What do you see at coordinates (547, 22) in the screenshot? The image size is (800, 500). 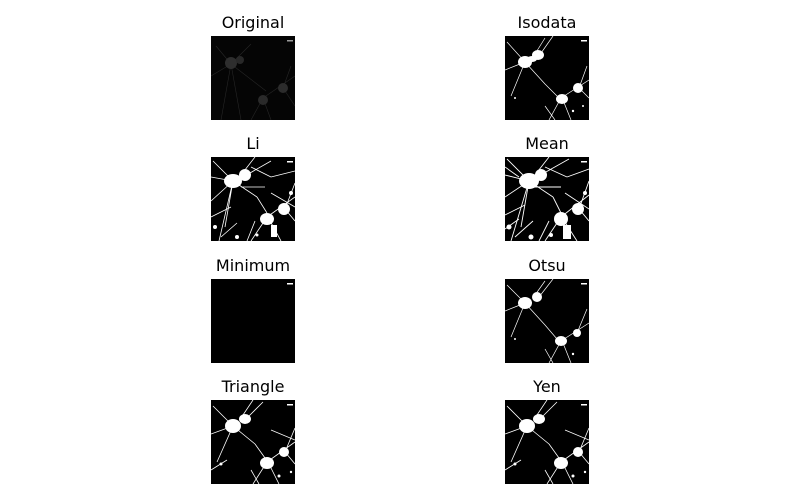 I see `panel-title: Isodata` at bounding box center [547, 22].